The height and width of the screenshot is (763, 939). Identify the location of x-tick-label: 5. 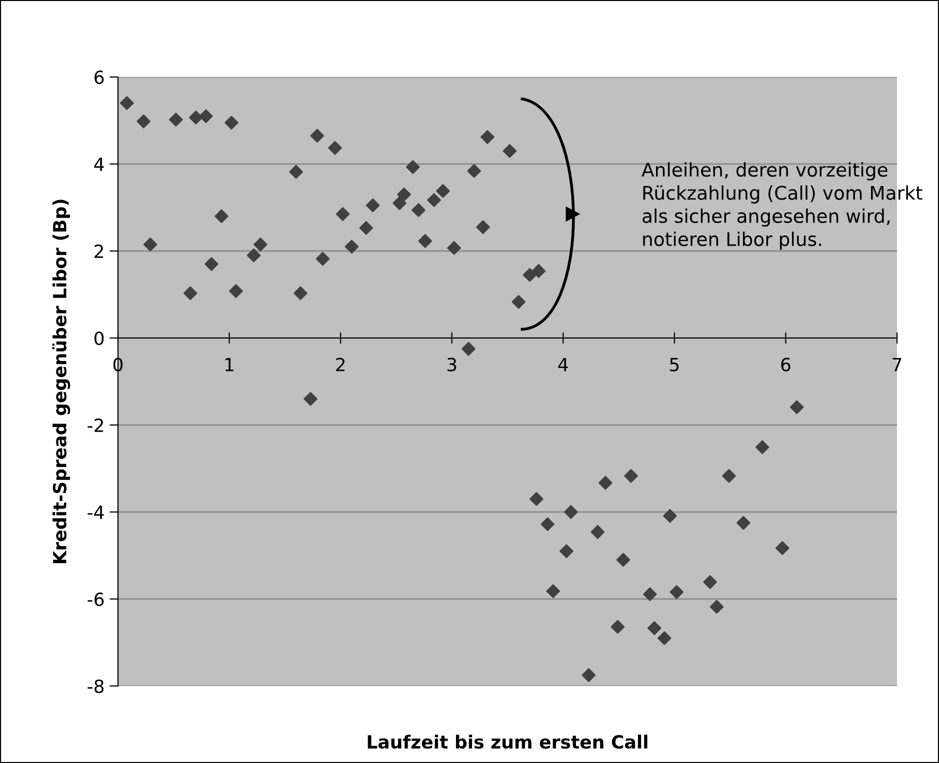
(674, 365).